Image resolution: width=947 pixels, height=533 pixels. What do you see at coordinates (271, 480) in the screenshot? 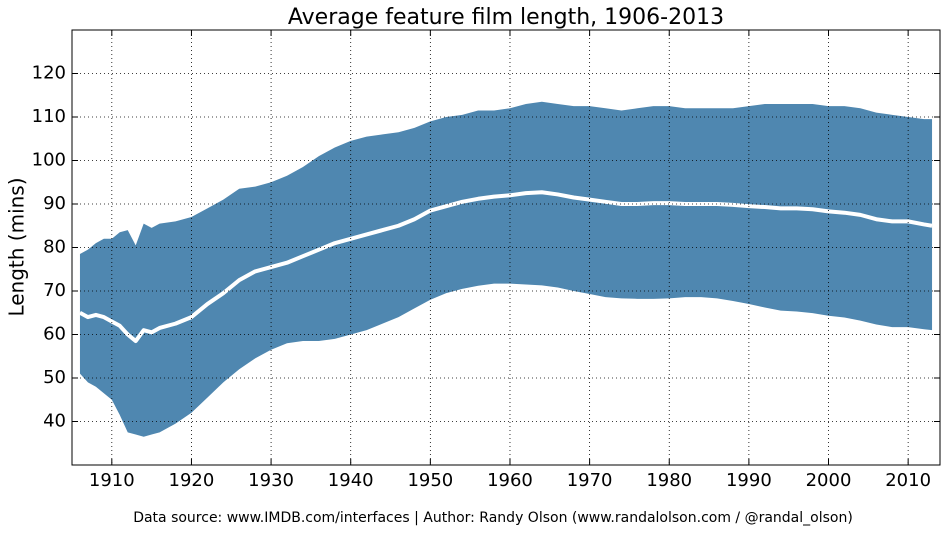
I see `x-tick-label: 1930` at bounding box center [271, 480].